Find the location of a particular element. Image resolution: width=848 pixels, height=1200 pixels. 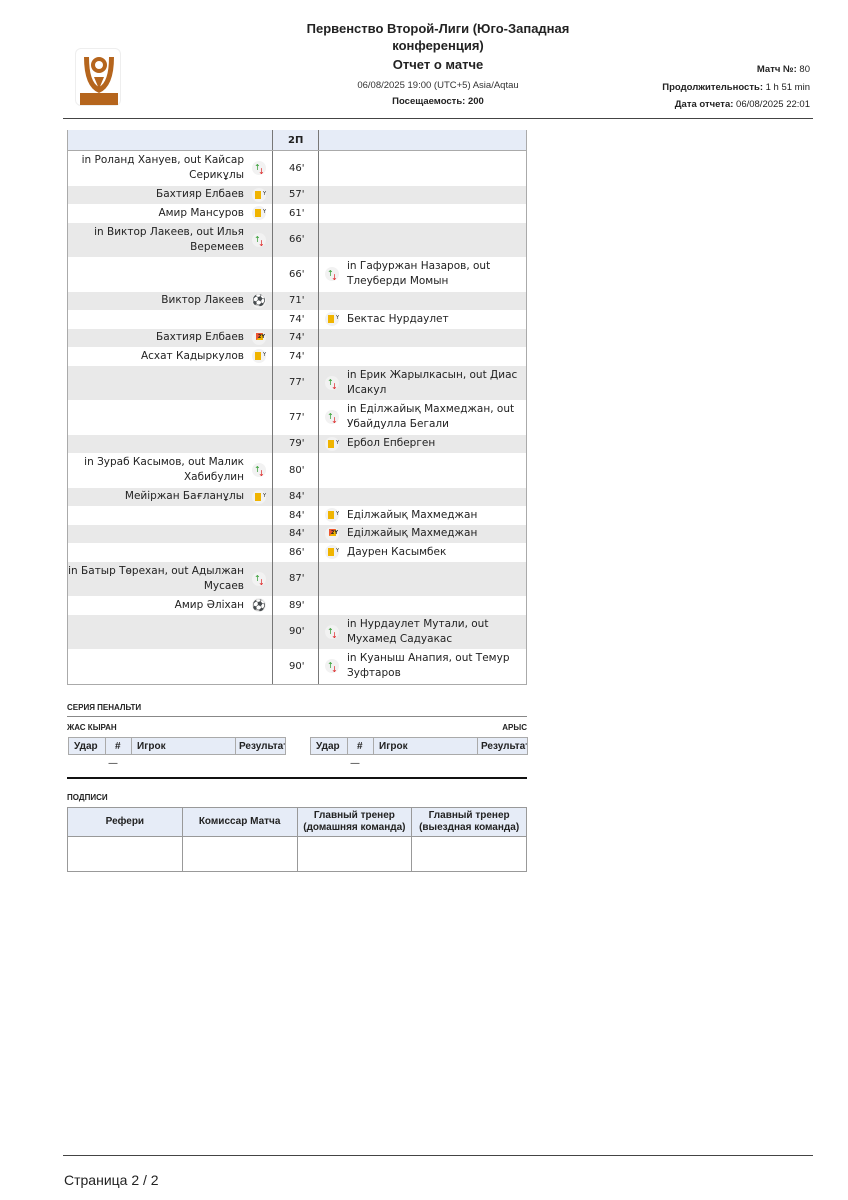

attendance-label: Посещаемость: is located at coordinates (429, 101).